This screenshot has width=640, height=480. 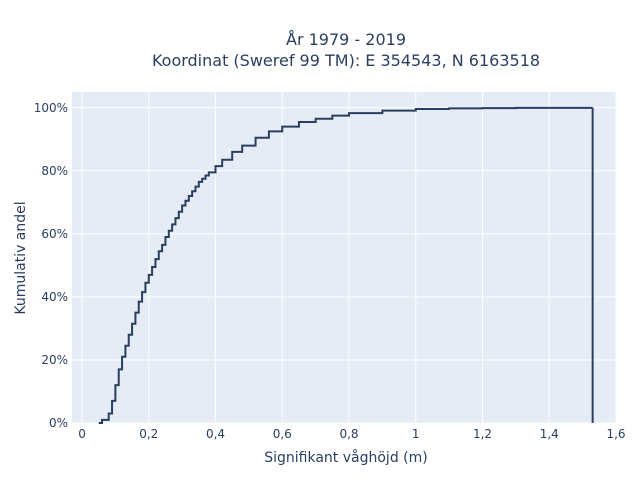 I want to click on y-tick-labels: 0% 20% 40% 60% 80% 100%, so click(x=51, y=265).